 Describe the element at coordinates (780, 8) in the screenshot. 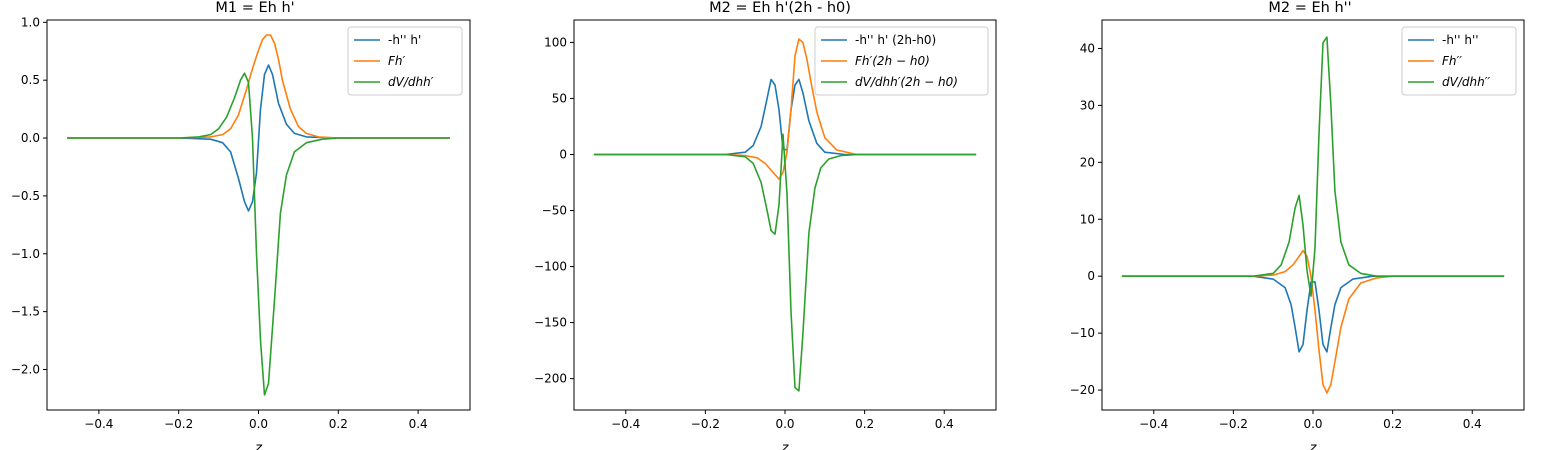

I see `chart-title: M2 = Eh h'(2h - h0)` at that location.